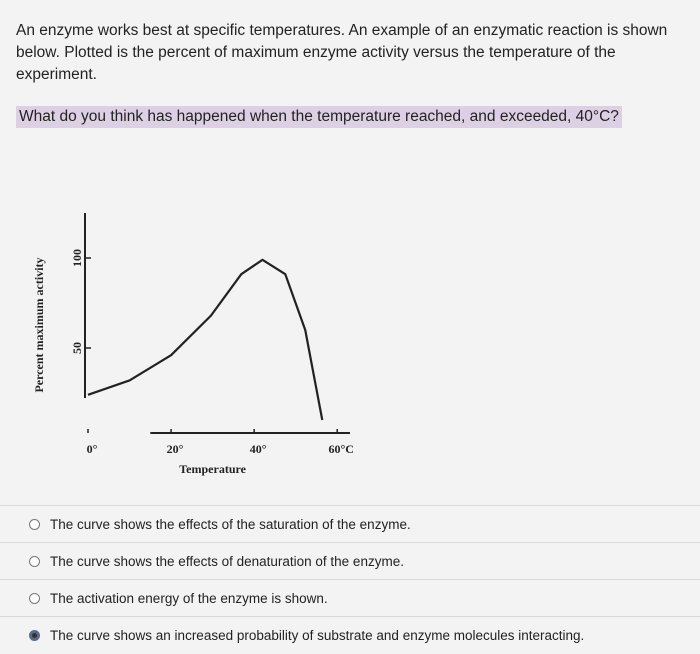 Image resolution: width=700 pixels, height=654 pixels. What do you see at coordinates (340, 449) in the screenshot?
I see `x-tick-label: 60°C` at bounding box center [340, 449].